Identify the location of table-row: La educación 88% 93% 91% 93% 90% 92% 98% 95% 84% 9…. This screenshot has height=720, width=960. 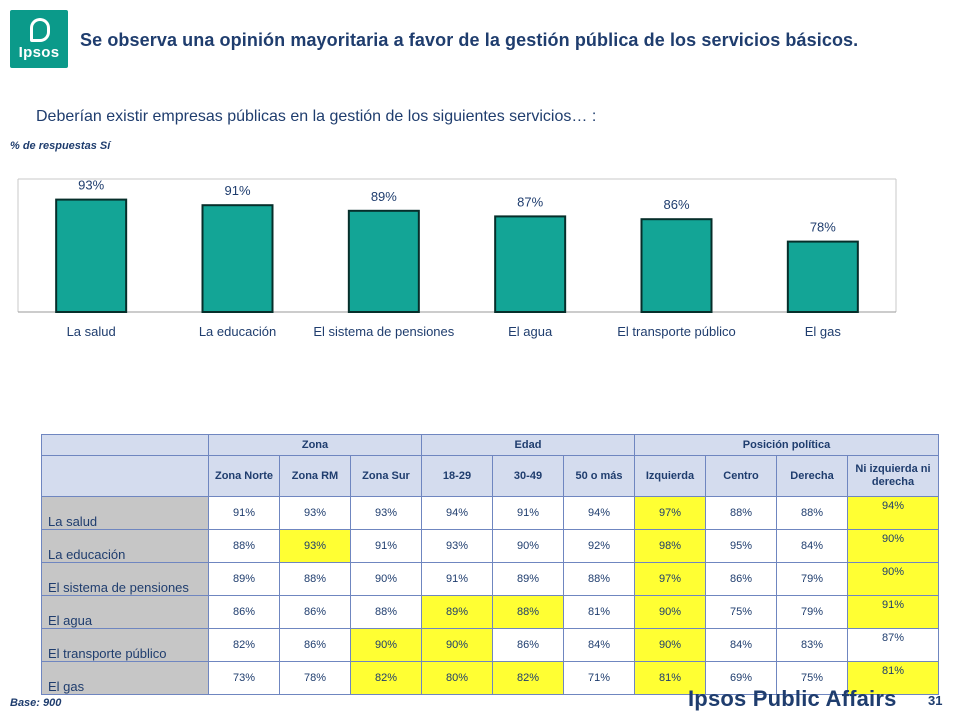
(490, 546).